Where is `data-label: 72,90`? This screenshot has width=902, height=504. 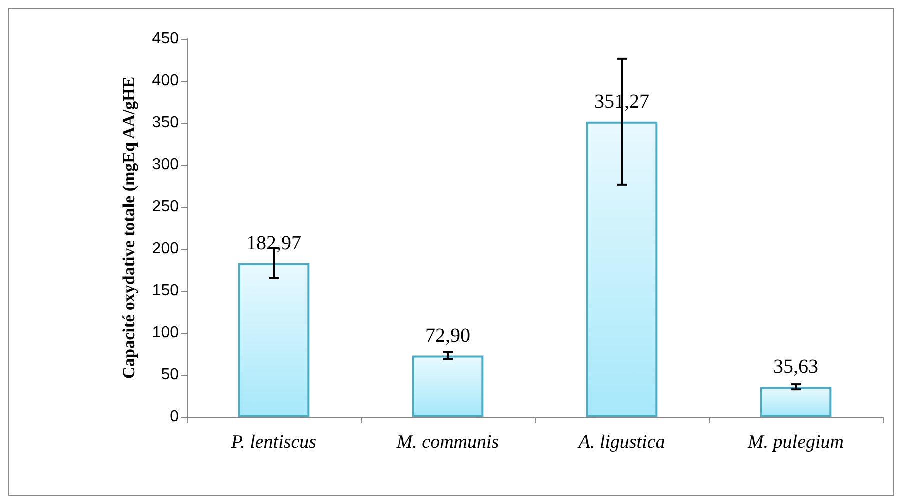 data-label: 72,90 is located at coordinates (448, 335).